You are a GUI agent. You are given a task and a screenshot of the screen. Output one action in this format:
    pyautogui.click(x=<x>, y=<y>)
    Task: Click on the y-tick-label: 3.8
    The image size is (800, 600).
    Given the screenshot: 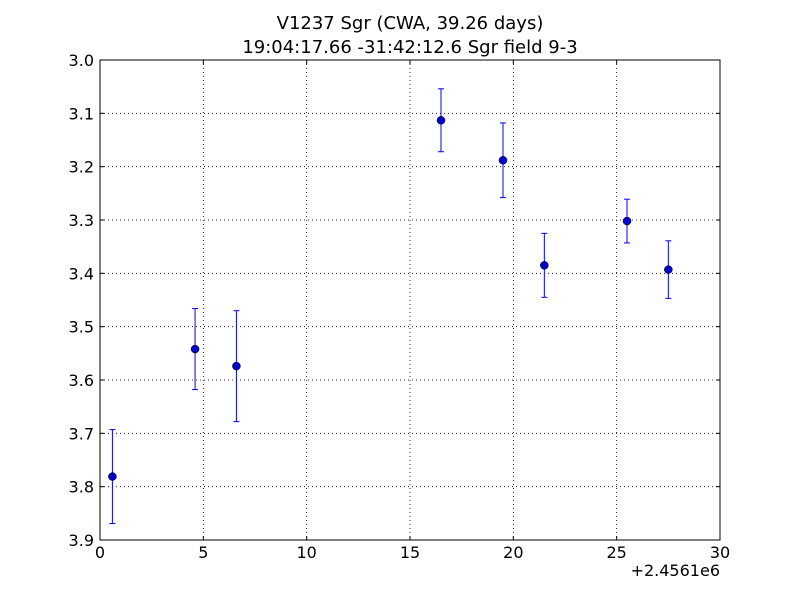 What is the action you would take?
    pyautogui.click(x=81, y=487)
    